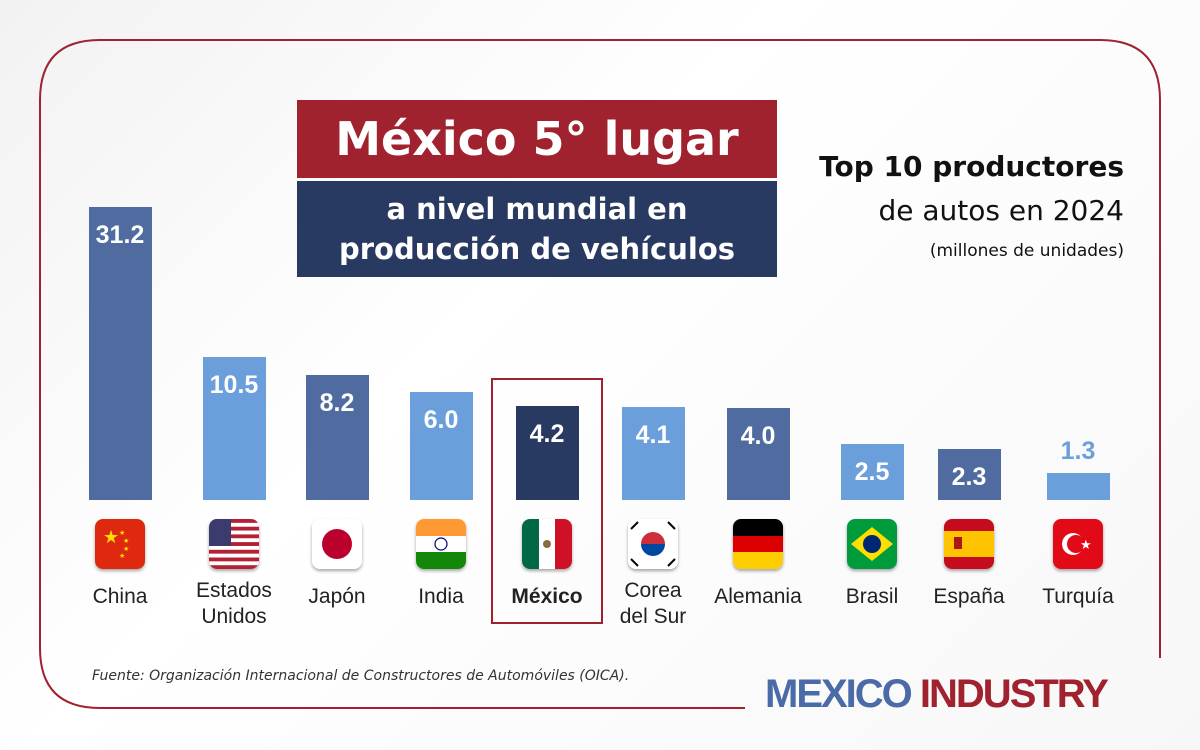  I want to click on bar-españa, so click(969, 474).